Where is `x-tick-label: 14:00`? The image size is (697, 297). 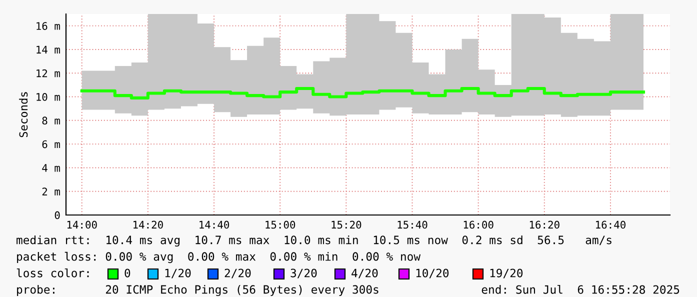 x-tick-label: 14:00 is located at coordinates (82, 224).